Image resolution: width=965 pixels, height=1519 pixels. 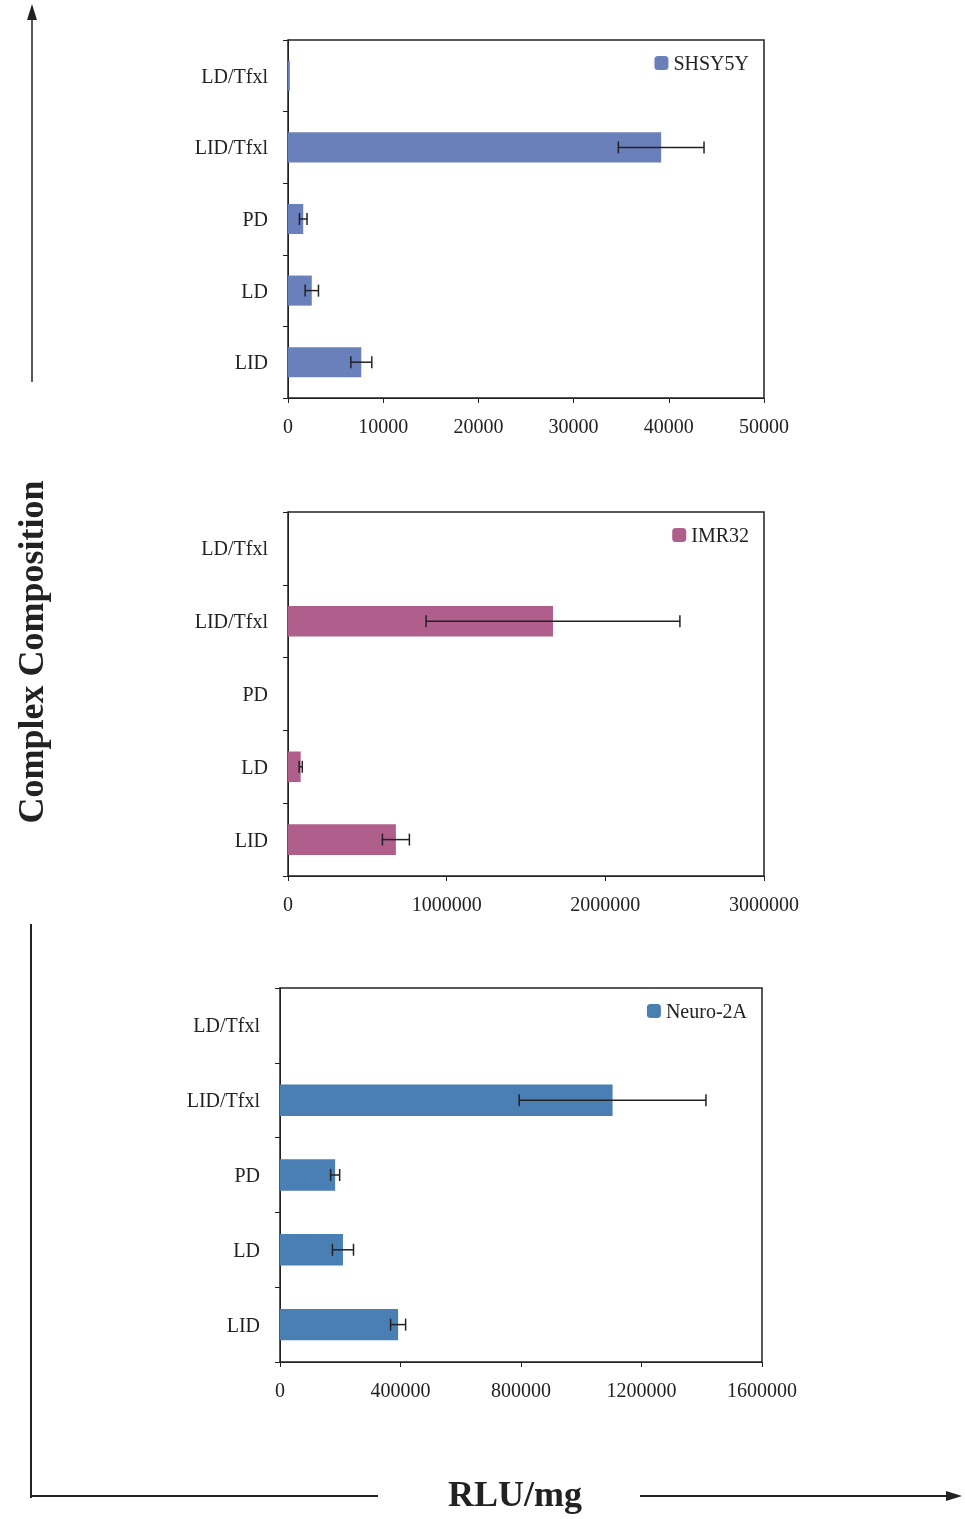 I want to click on x-axis-title: RLU/mg, so click(x=515, y=1494).